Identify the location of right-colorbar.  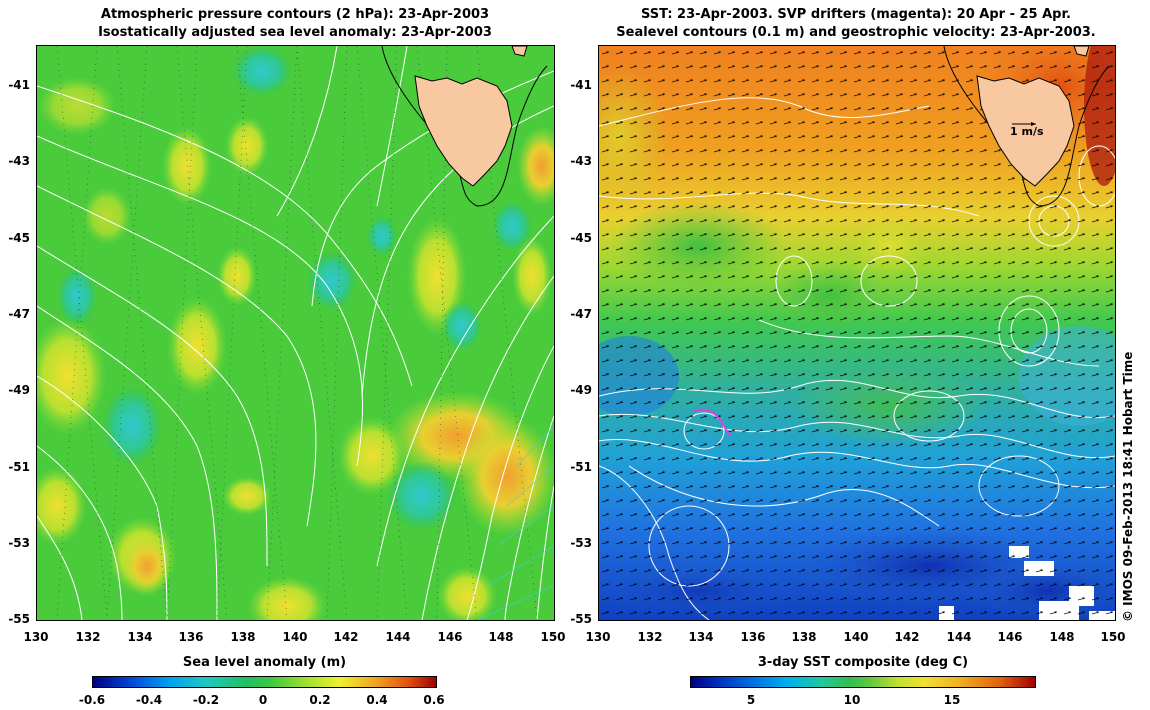
(863, 682).